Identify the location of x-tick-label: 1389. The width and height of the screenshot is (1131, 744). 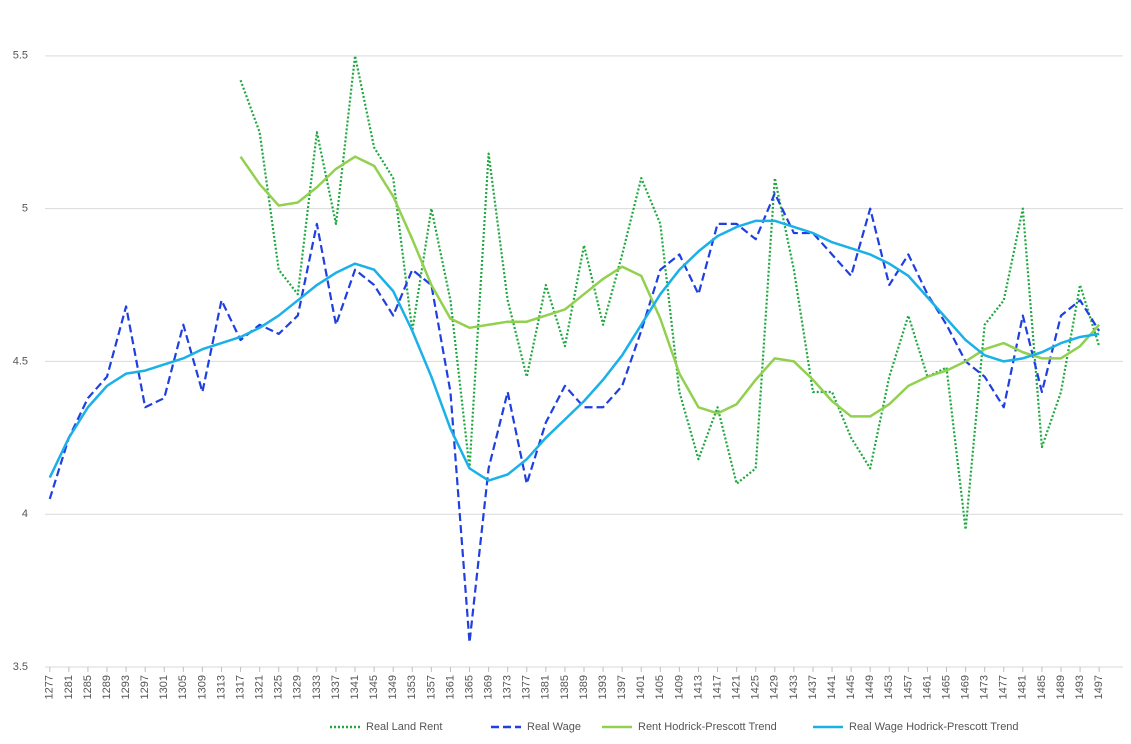
(584, 687).